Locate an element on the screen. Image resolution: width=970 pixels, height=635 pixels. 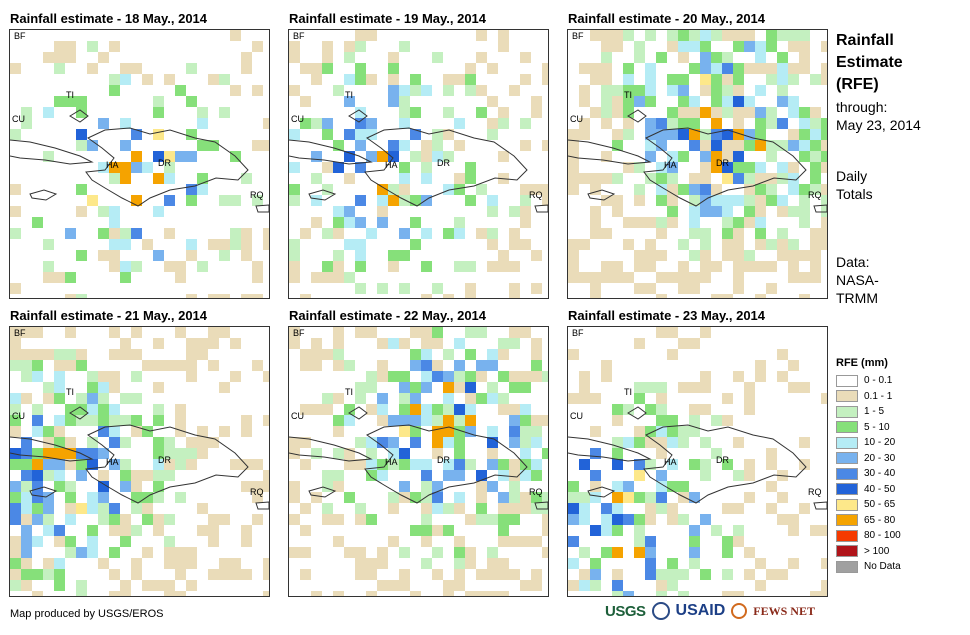
map-label-cu: CU is located at coordinates (18, 119).